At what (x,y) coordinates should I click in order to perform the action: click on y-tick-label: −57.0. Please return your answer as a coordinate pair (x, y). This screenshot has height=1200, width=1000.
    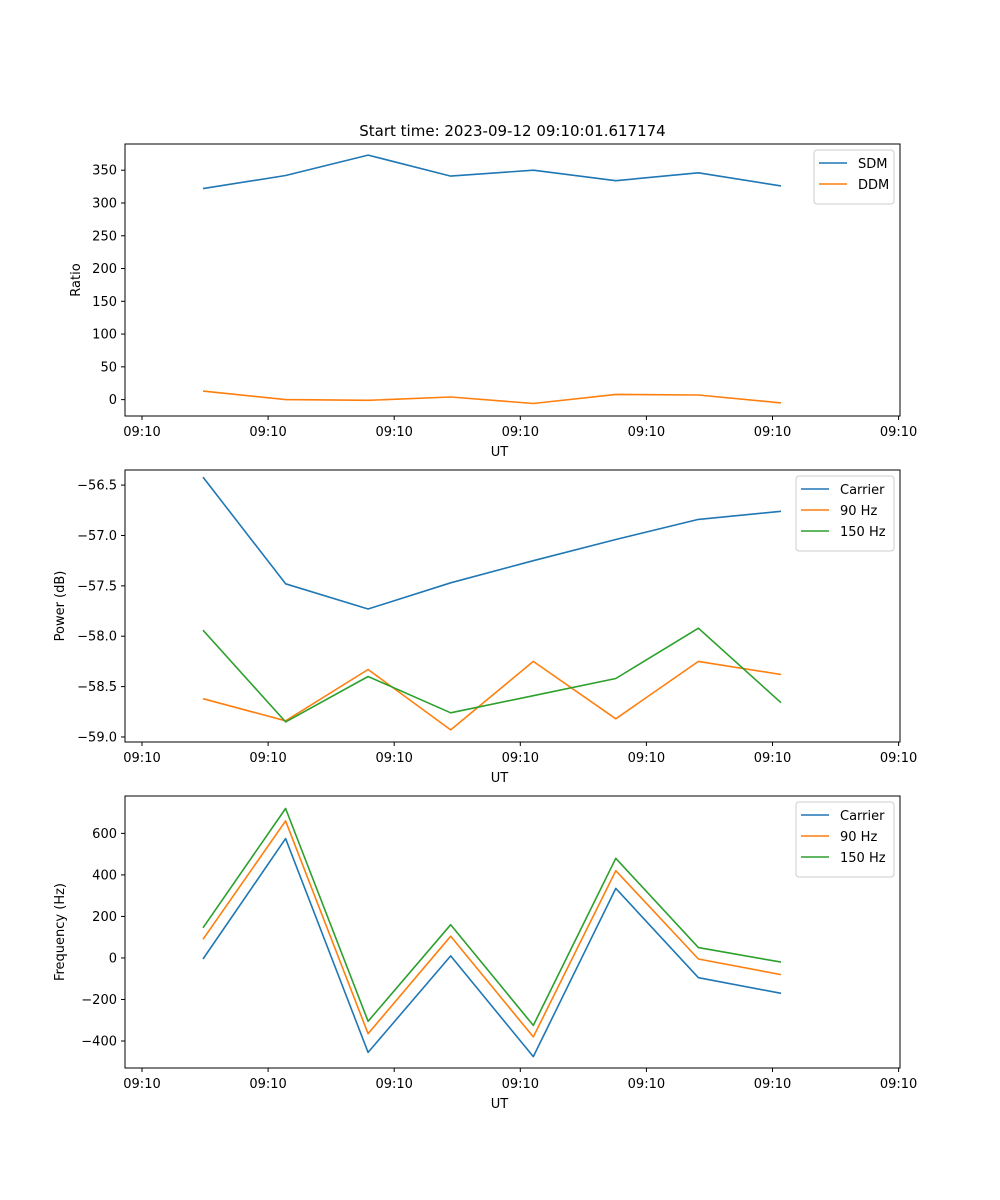
    Looking at the image, I should click on (97, 536).